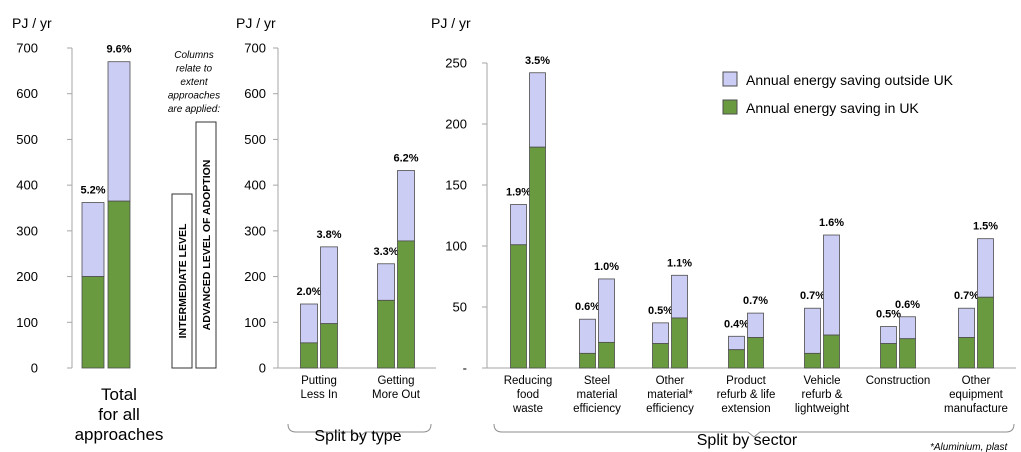 Image resolution: width=1021 pixels, height=452 pixels. What do you see at coordinates (456, 63) in the screenshot?
I see `y-tick-label: 250` at bounding box center [456, 63].